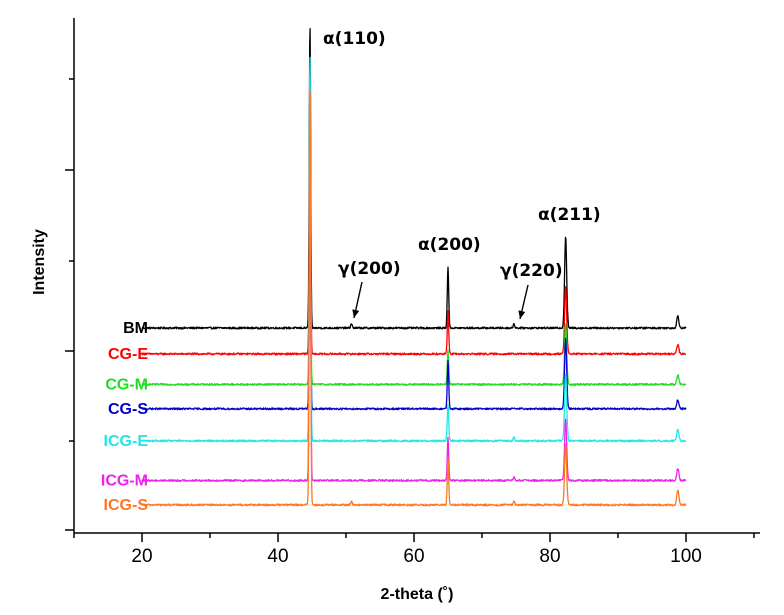 The image size is (784, 615). I want to click on series-label-icg-m: ICG-M, so click(124, 481).